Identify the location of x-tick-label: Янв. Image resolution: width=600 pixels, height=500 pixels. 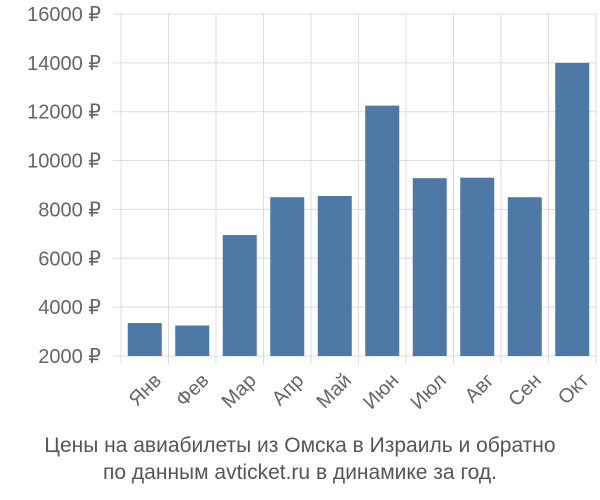
(145, 390).